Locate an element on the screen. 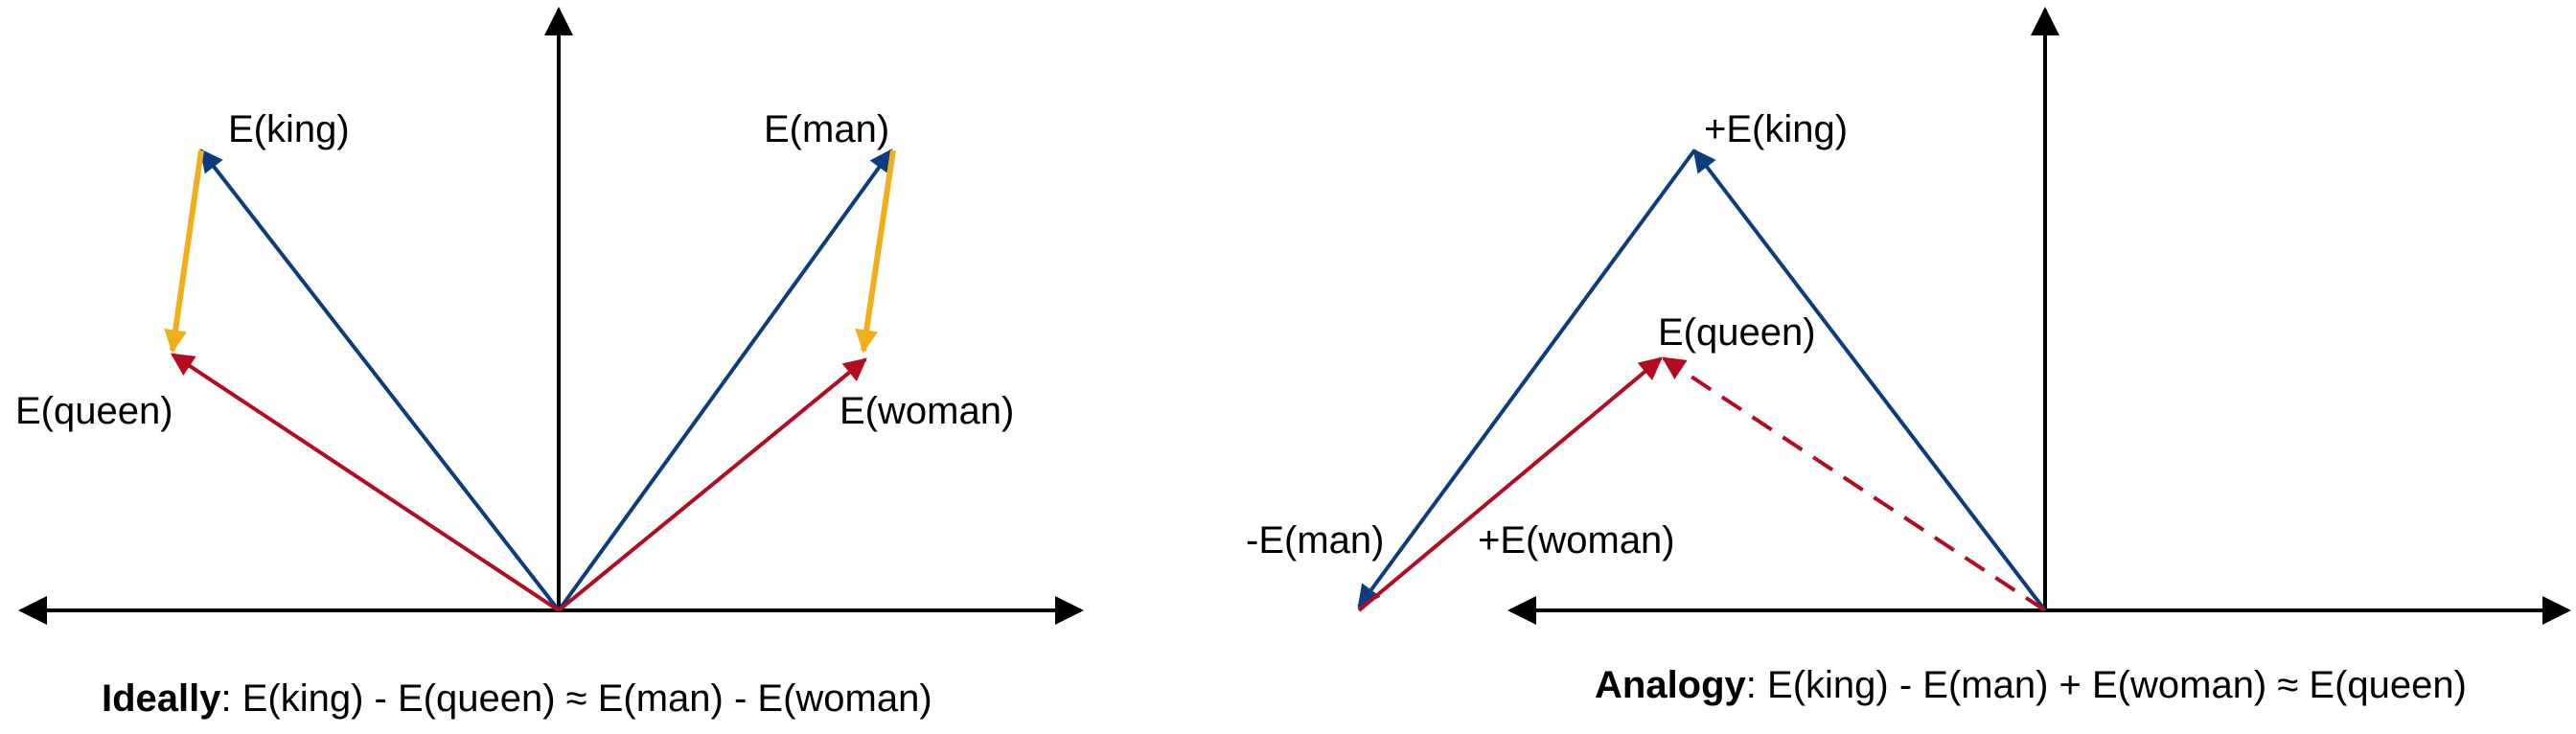 This screenshot has height=734, width=2576. left-man-vector is located at coordinates (725, 380).